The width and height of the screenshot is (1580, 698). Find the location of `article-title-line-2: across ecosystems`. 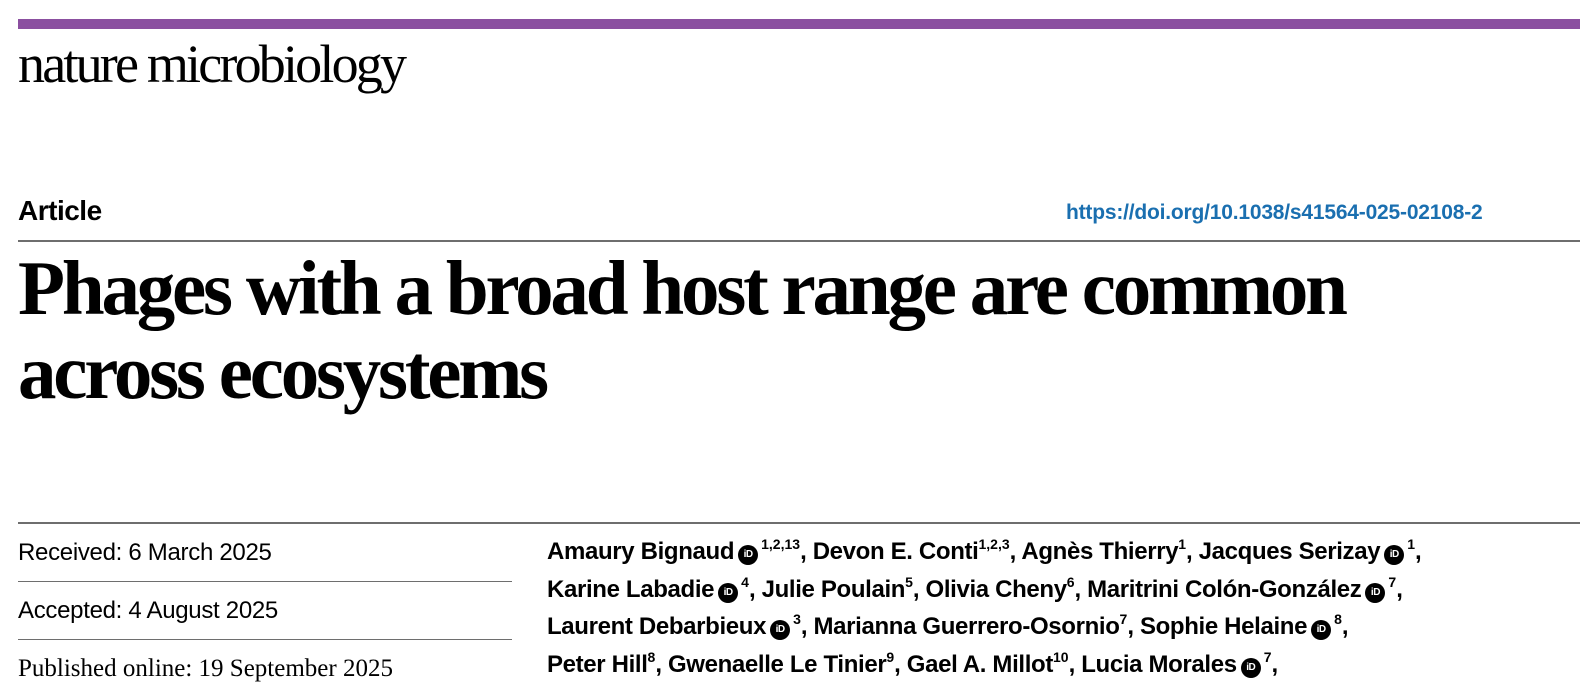

article-title-line-2: across ecosystems is located at coordinates (283, 372).